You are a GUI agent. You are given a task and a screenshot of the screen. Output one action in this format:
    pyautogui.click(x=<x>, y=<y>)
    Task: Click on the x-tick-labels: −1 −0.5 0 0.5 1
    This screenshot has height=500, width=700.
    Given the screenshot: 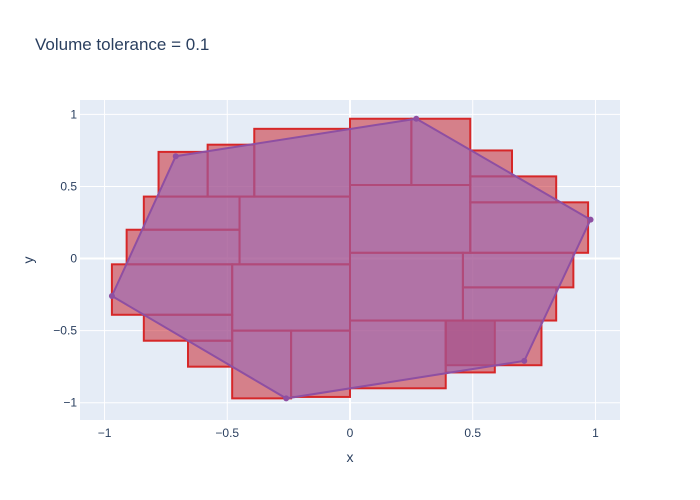 What is the action you would take?
    pyautogui.click(x=348, y=433)
    